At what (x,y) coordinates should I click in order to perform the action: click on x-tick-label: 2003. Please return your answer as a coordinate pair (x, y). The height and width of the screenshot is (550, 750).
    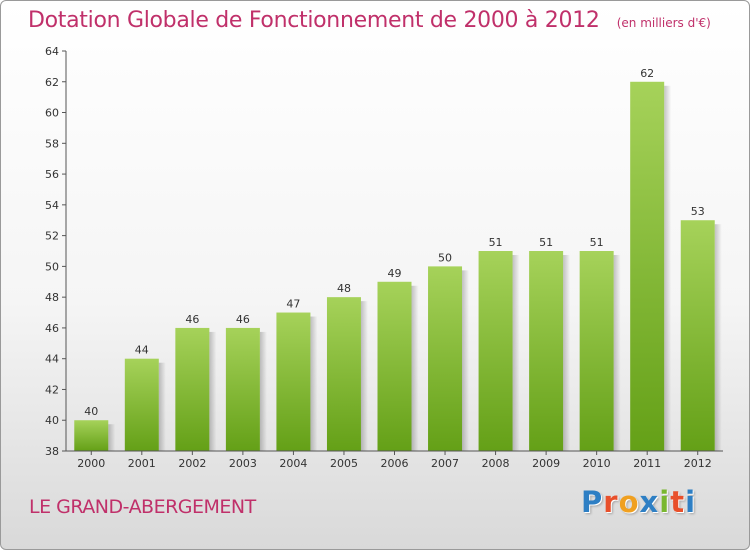
    Looking at the image, I should click on (243, 463).